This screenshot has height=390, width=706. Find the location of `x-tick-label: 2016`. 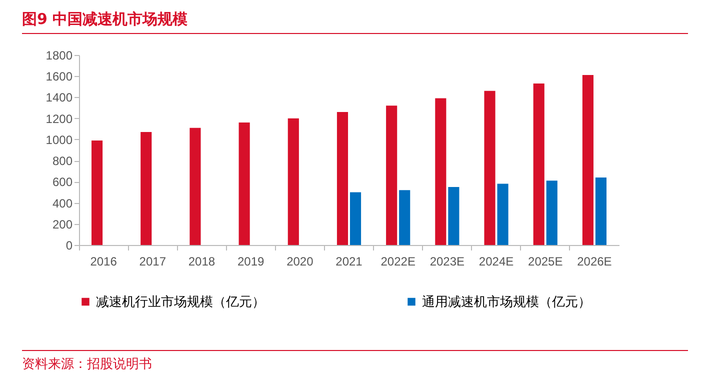

x-tick-label: 2016 is located at coordinates (104, 261).